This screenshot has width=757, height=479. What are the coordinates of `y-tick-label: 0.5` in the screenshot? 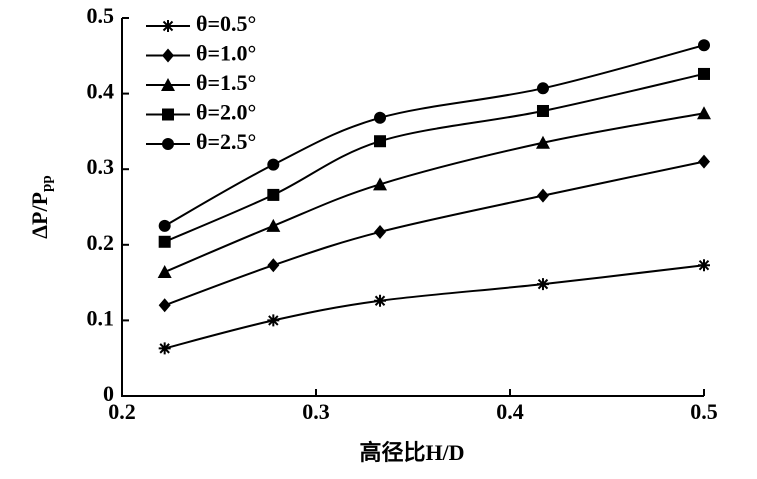 It's located at (101, 15).